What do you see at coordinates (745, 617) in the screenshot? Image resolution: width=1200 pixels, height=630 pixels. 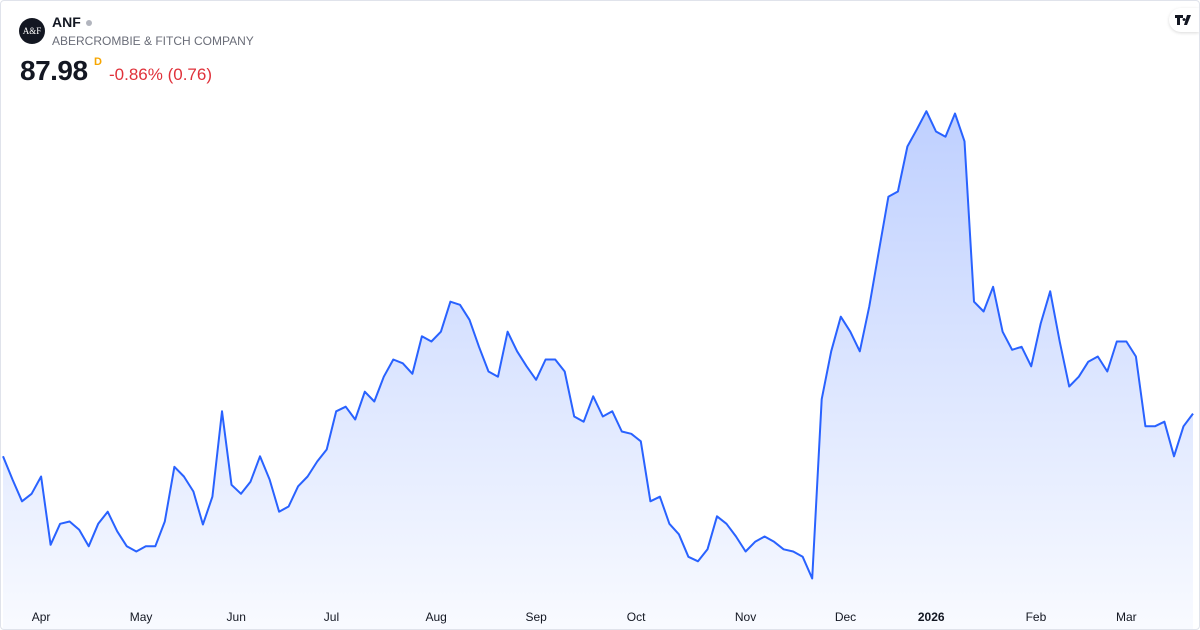 I see `x-tick-label: Nov` at bounding box center [745, 617].